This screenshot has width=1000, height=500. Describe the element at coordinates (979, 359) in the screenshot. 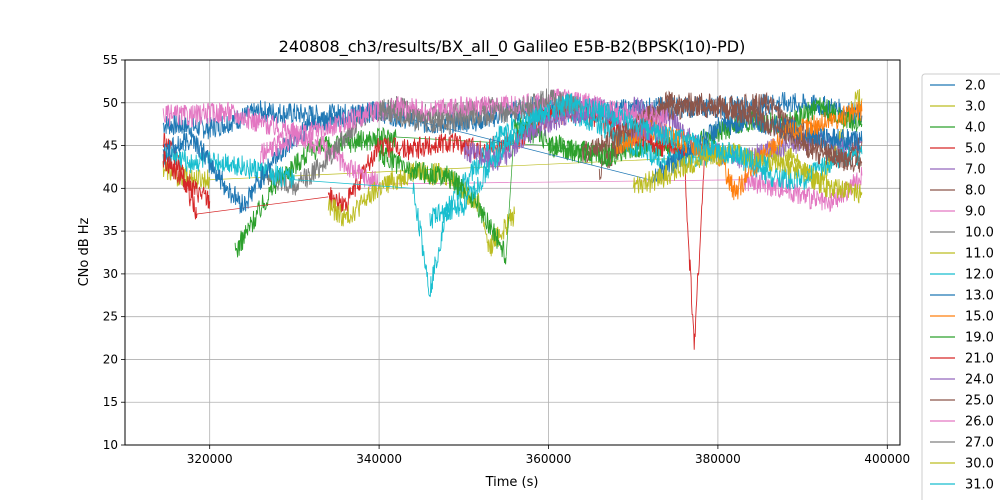

I see `legend-label: 21.0` at that location.